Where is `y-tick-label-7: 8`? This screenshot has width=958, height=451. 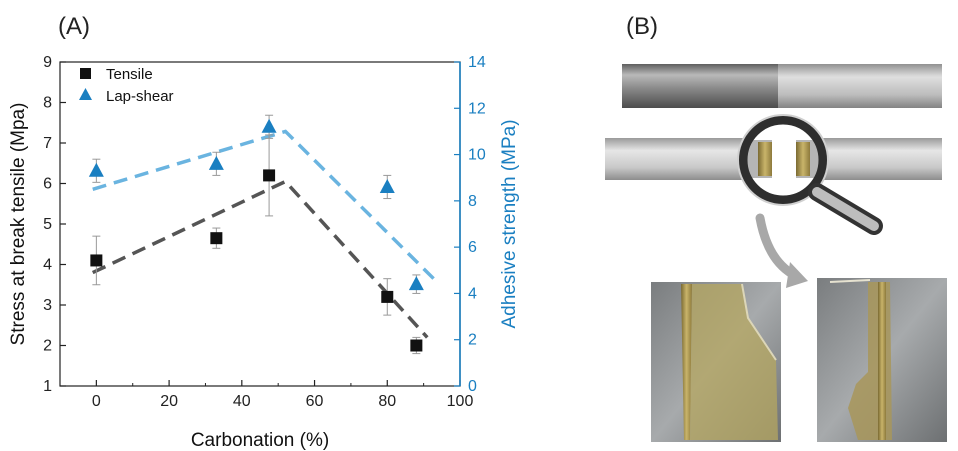 y-tick-label-7: 8 is located at coordinates (47, 103).